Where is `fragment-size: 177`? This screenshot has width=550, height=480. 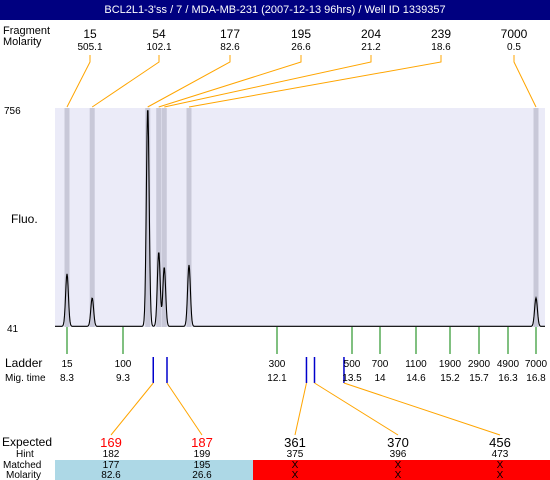 fragment-size: 177 is located at coordinates (230, 34).